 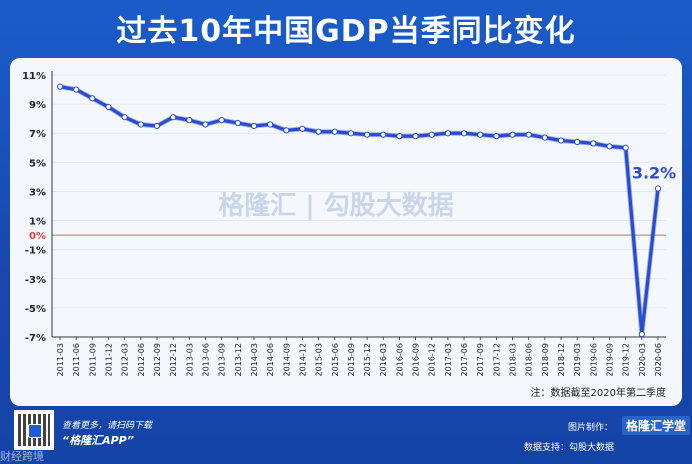 What do you see at coordinates (107, 426) in the screenshot?
I see `scan-prompt: 查看更多，请扫码下载` at bounding box center [107, 426].